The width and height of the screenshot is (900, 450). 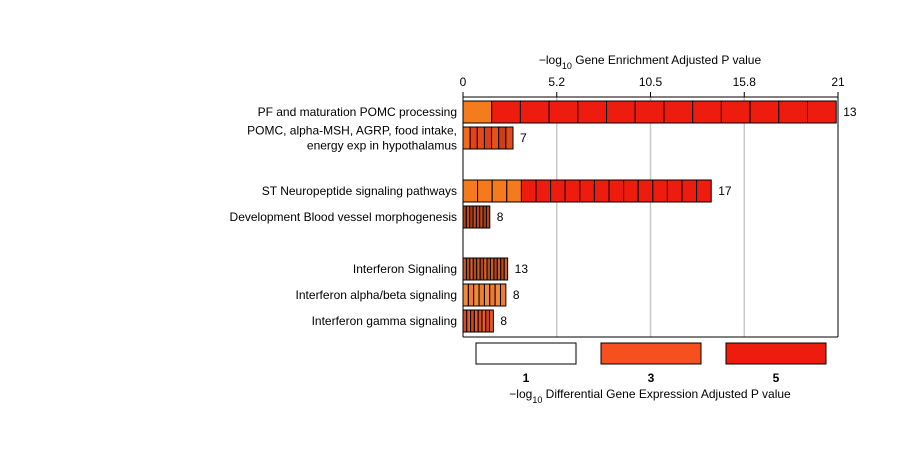 I want to click on grid-lines, so click(x=650, y=217).